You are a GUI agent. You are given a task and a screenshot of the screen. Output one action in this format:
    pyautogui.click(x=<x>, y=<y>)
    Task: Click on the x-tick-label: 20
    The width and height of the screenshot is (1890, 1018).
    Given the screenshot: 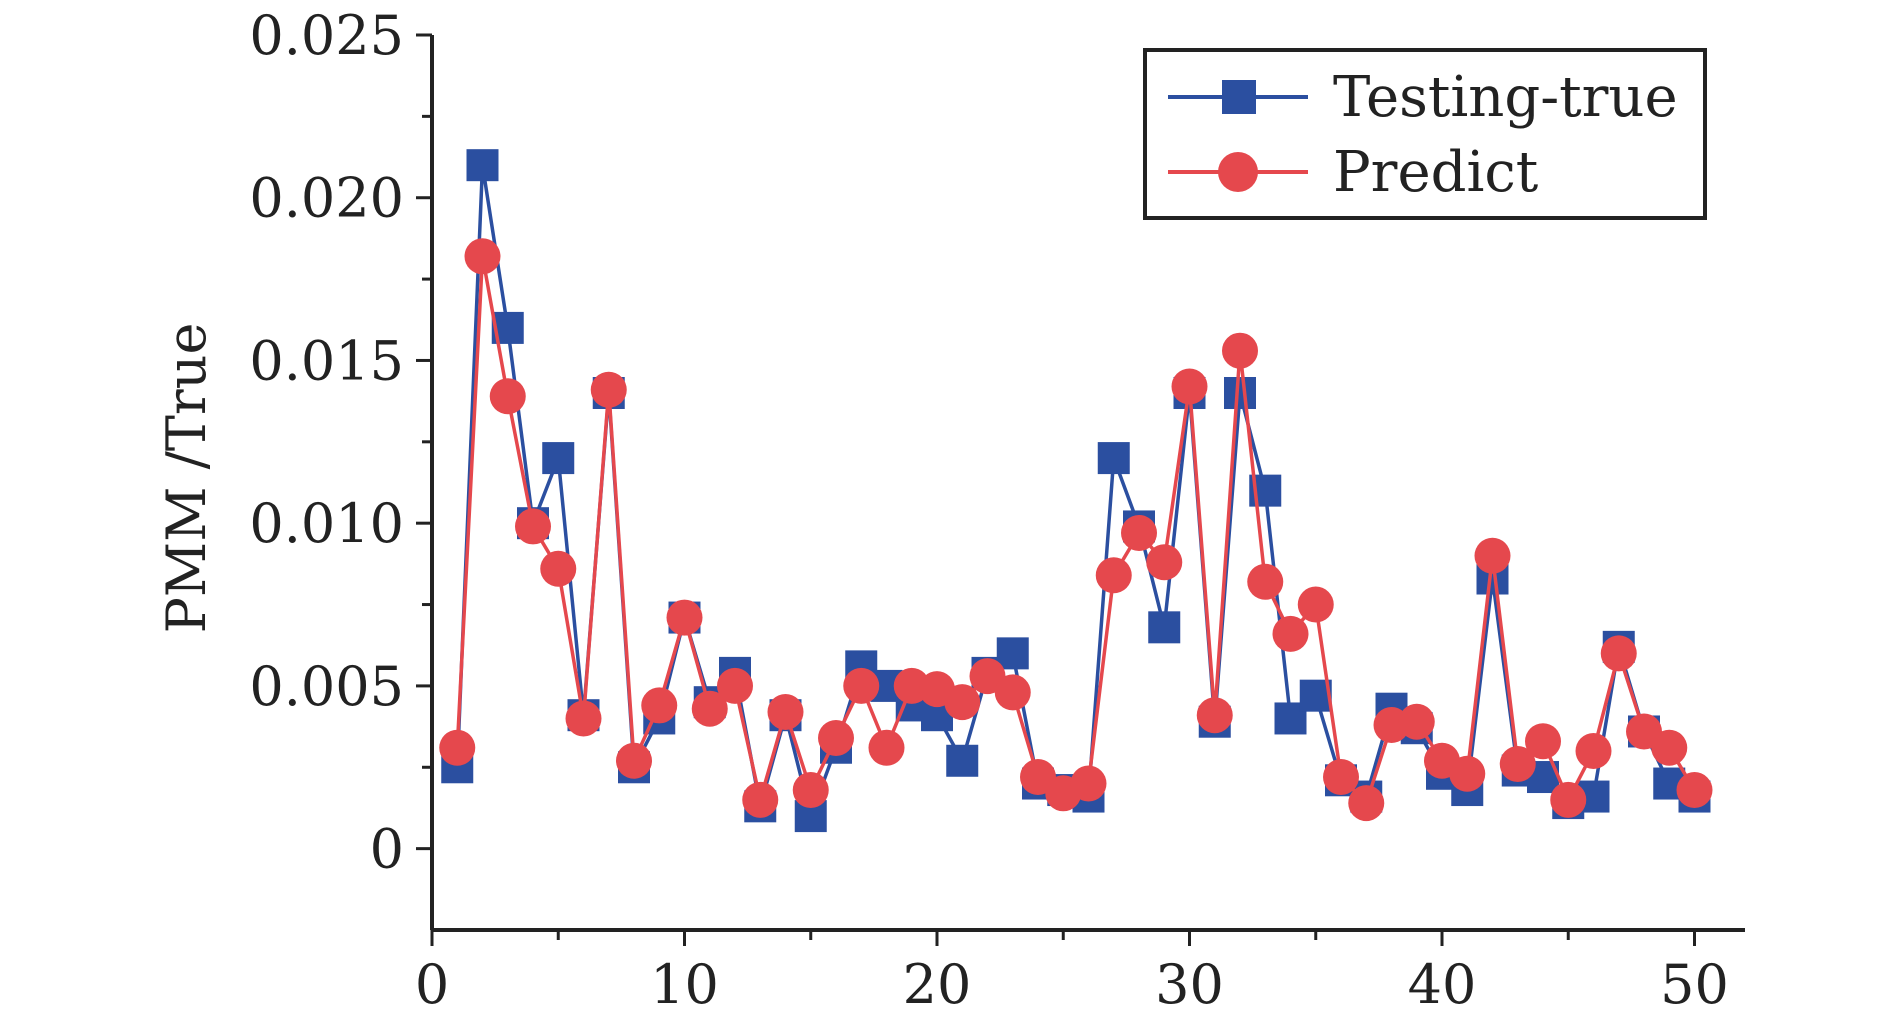 What is the action you would take?
    pyautogui.click(x=937, y=984)
    